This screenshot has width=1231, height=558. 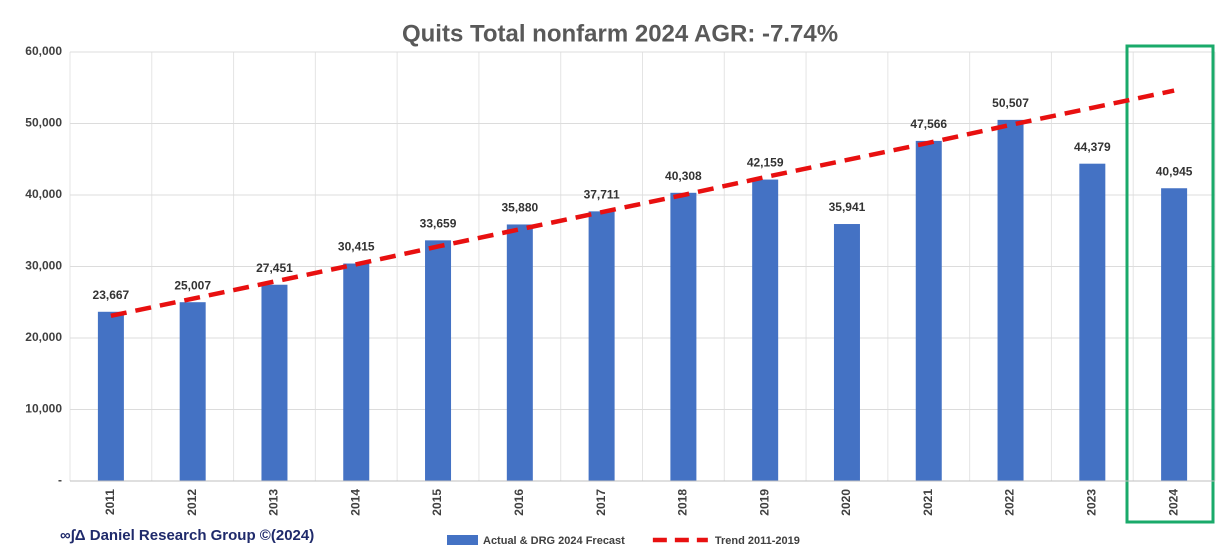 What do you see at coordinates (847, 207) in the screenshot?
I see `value-label: 35,941` at bounding box center [847, 207].